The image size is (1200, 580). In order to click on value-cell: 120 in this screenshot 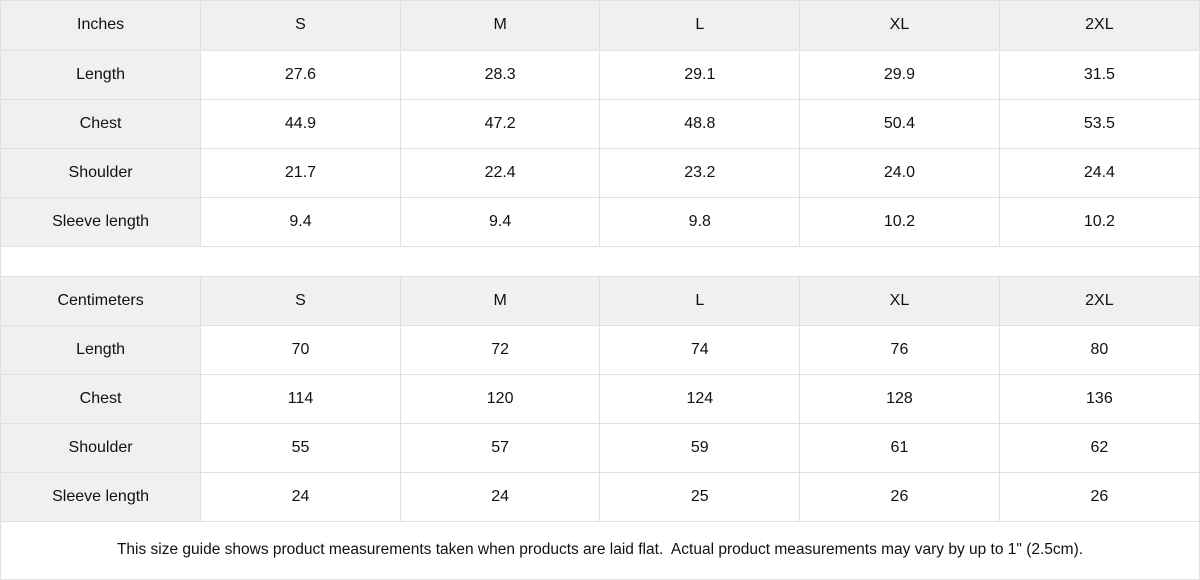, I will do `click(500, 399)`.